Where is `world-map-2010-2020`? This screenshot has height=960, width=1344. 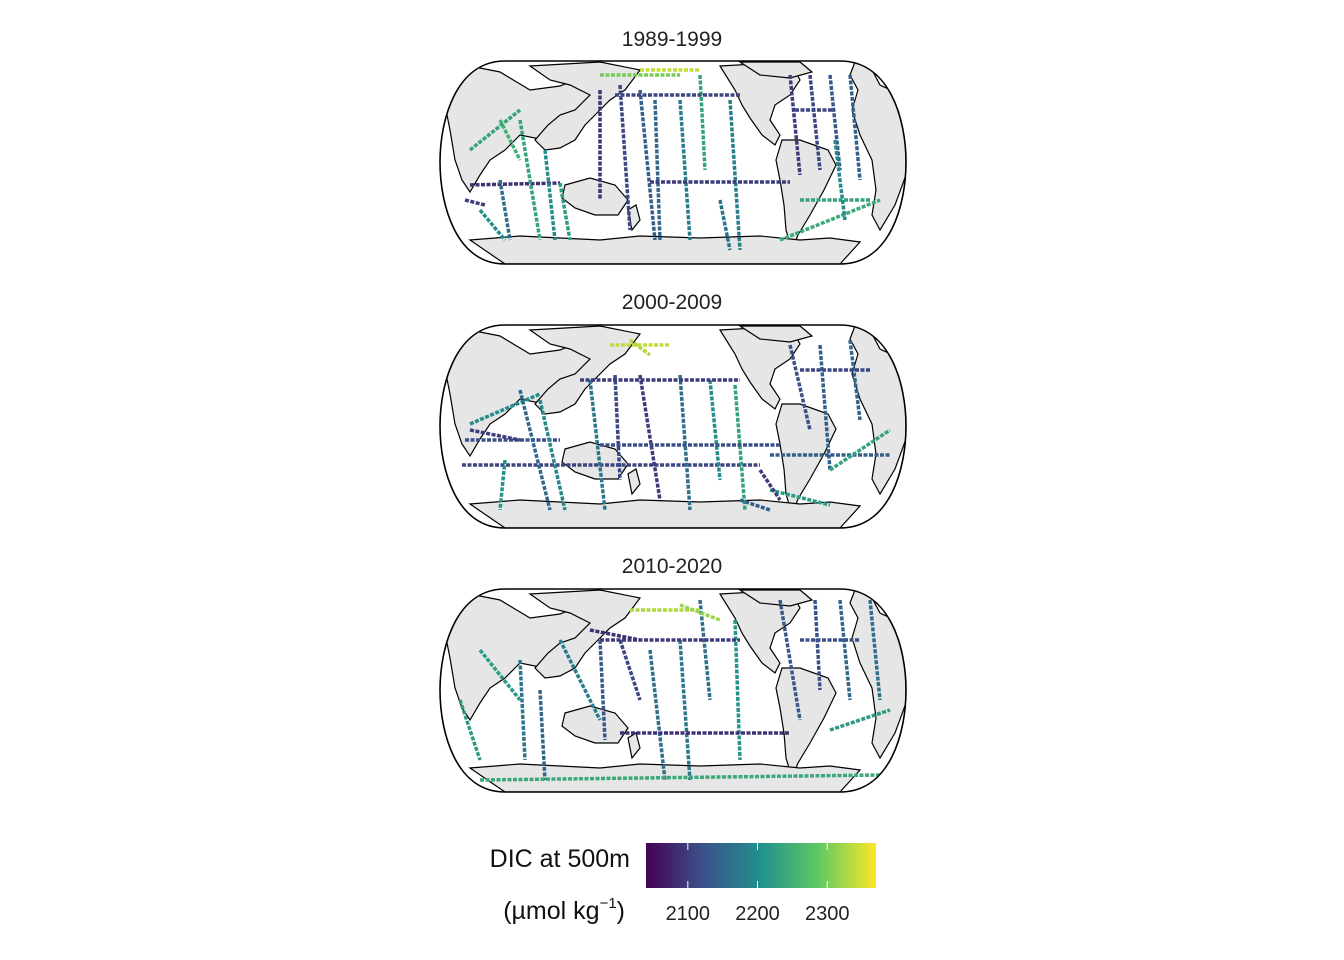 world-map-2010-2020 is located at coordinates (673, 690).